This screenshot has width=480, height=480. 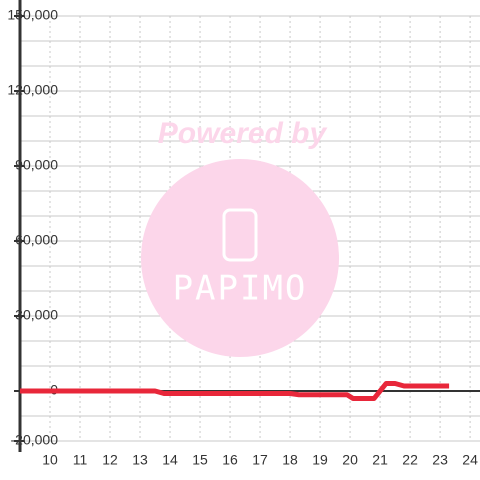 What do you see at coordinates (440, 460) in the screenshot?
I see `x-tick-label: 23` at bounding box center [440, 460].